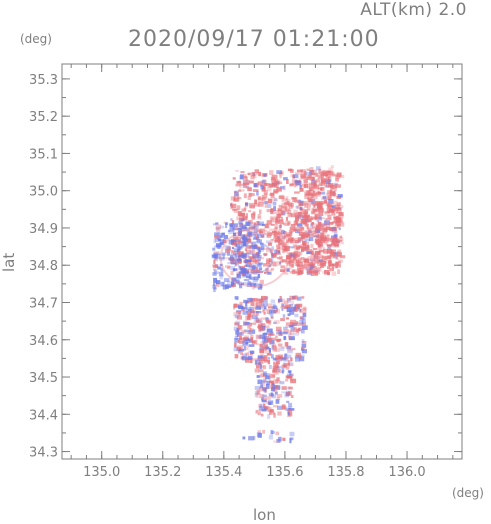 This screenshot has height=524, width=491. I want to click on velocity-field, so click(278, 304).